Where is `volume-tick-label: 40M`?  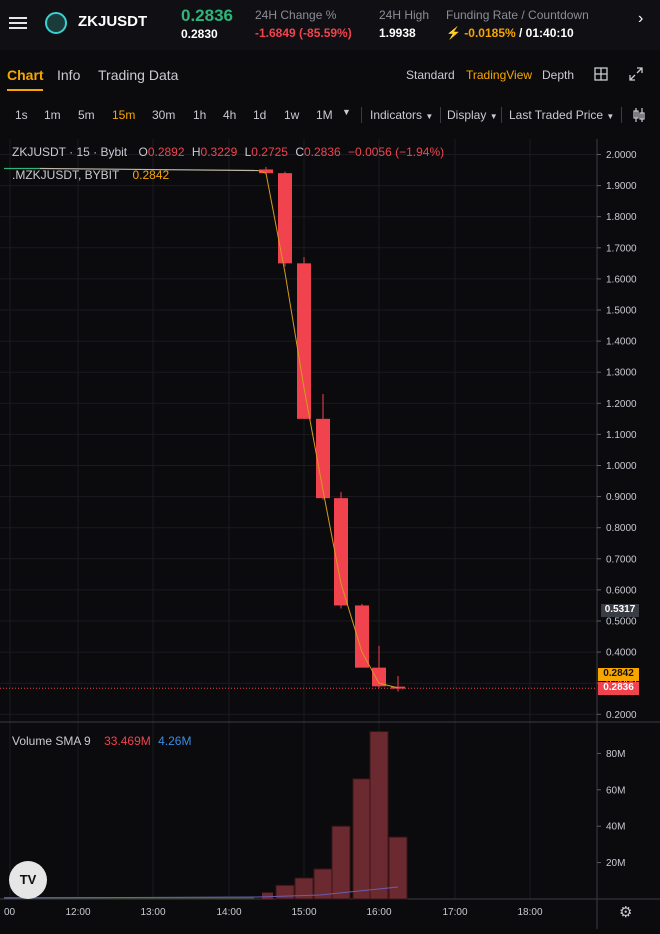 volume-tick-label: 40M is located at coordinates (615, 827).